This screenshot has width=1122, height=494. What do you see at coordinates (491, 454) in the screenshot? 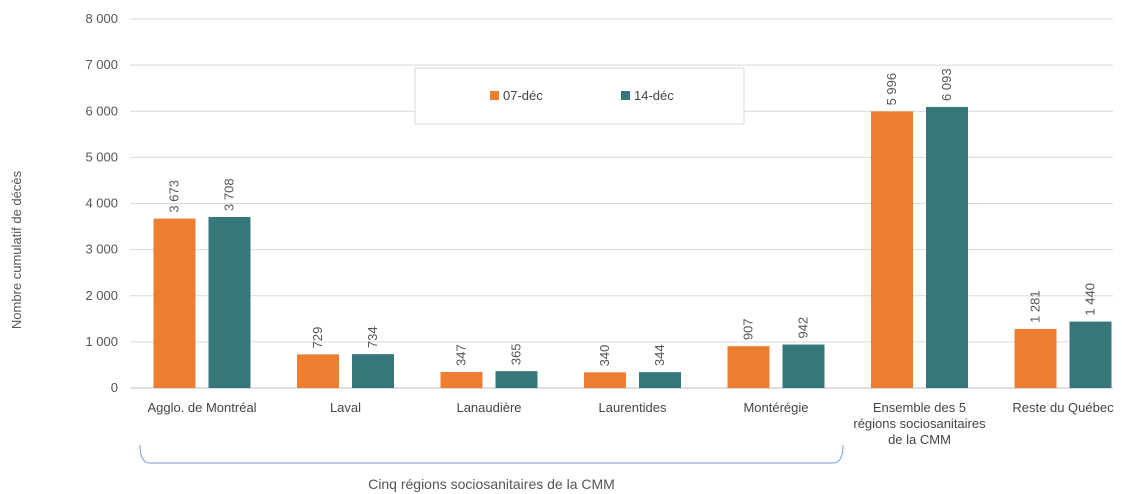
I see `bracket-line` at bounding box center [491, 454].